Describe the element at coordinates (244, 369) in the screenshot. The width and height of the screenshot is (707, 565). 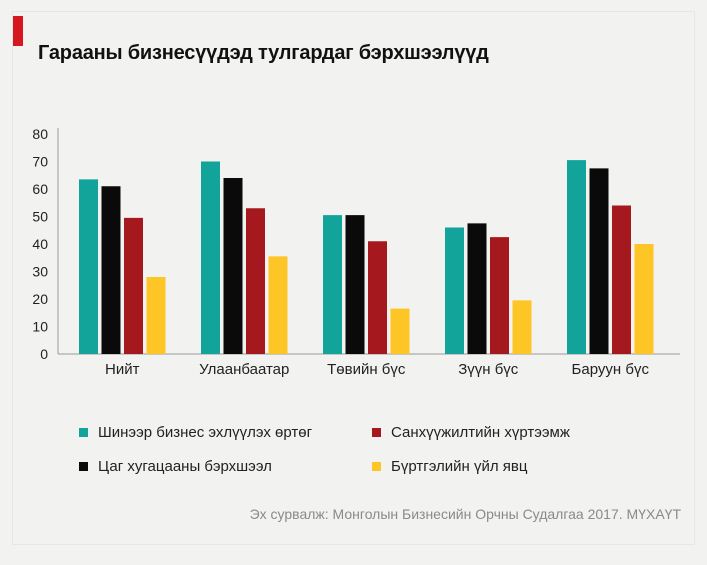
I see `x-tick-label: Улаанбаатар` at that location.